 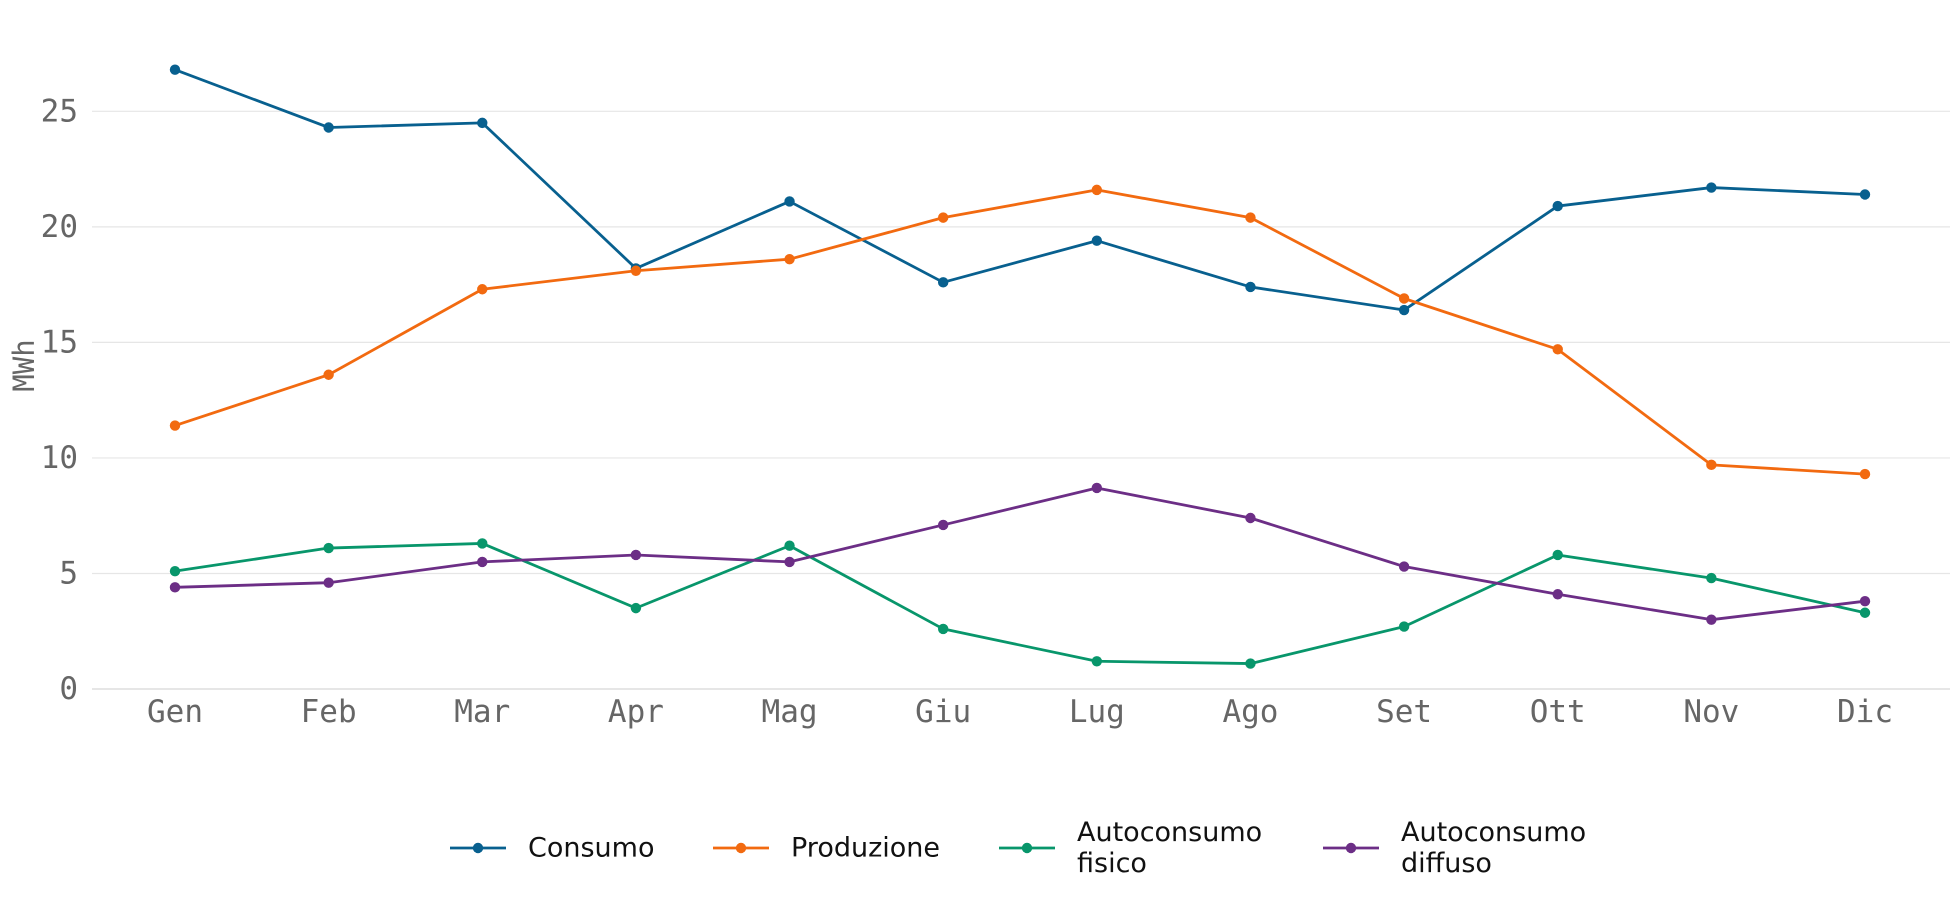 What do you see at coordinates (59, 227) in the screenshot?
I see `y-tick-label: 20` at bounding box center [59, 227].